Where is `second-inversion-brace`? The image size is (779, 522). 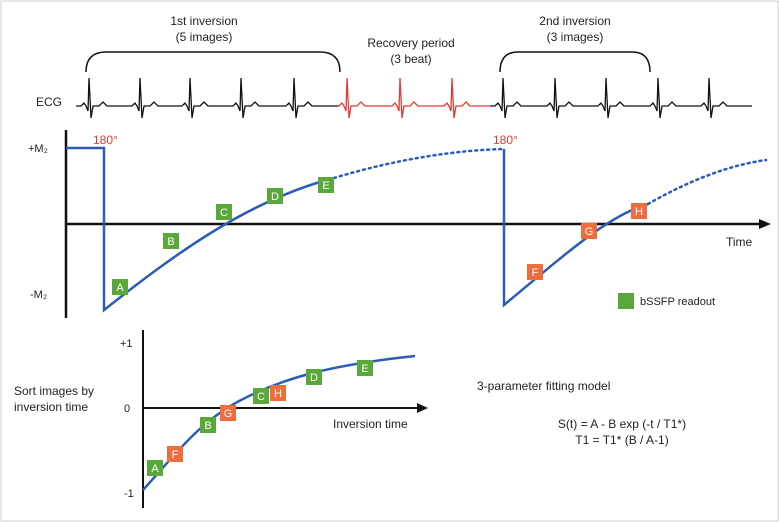 second-inversion-brace is located at coordinates (575, 62).